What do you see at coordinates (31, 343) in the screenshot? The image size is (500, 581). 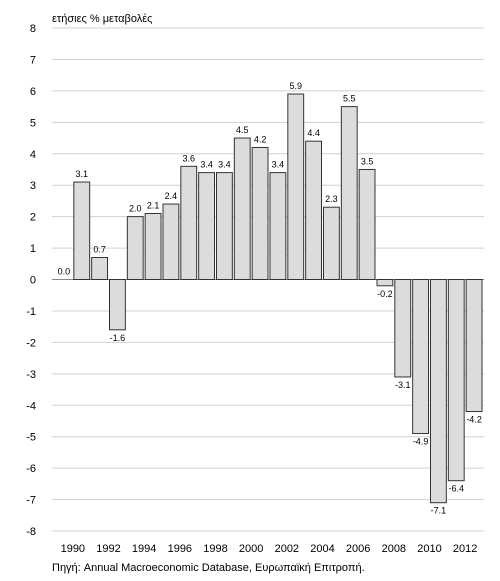 I see `y-tick-label: -2` at bounding box center [31, 343].